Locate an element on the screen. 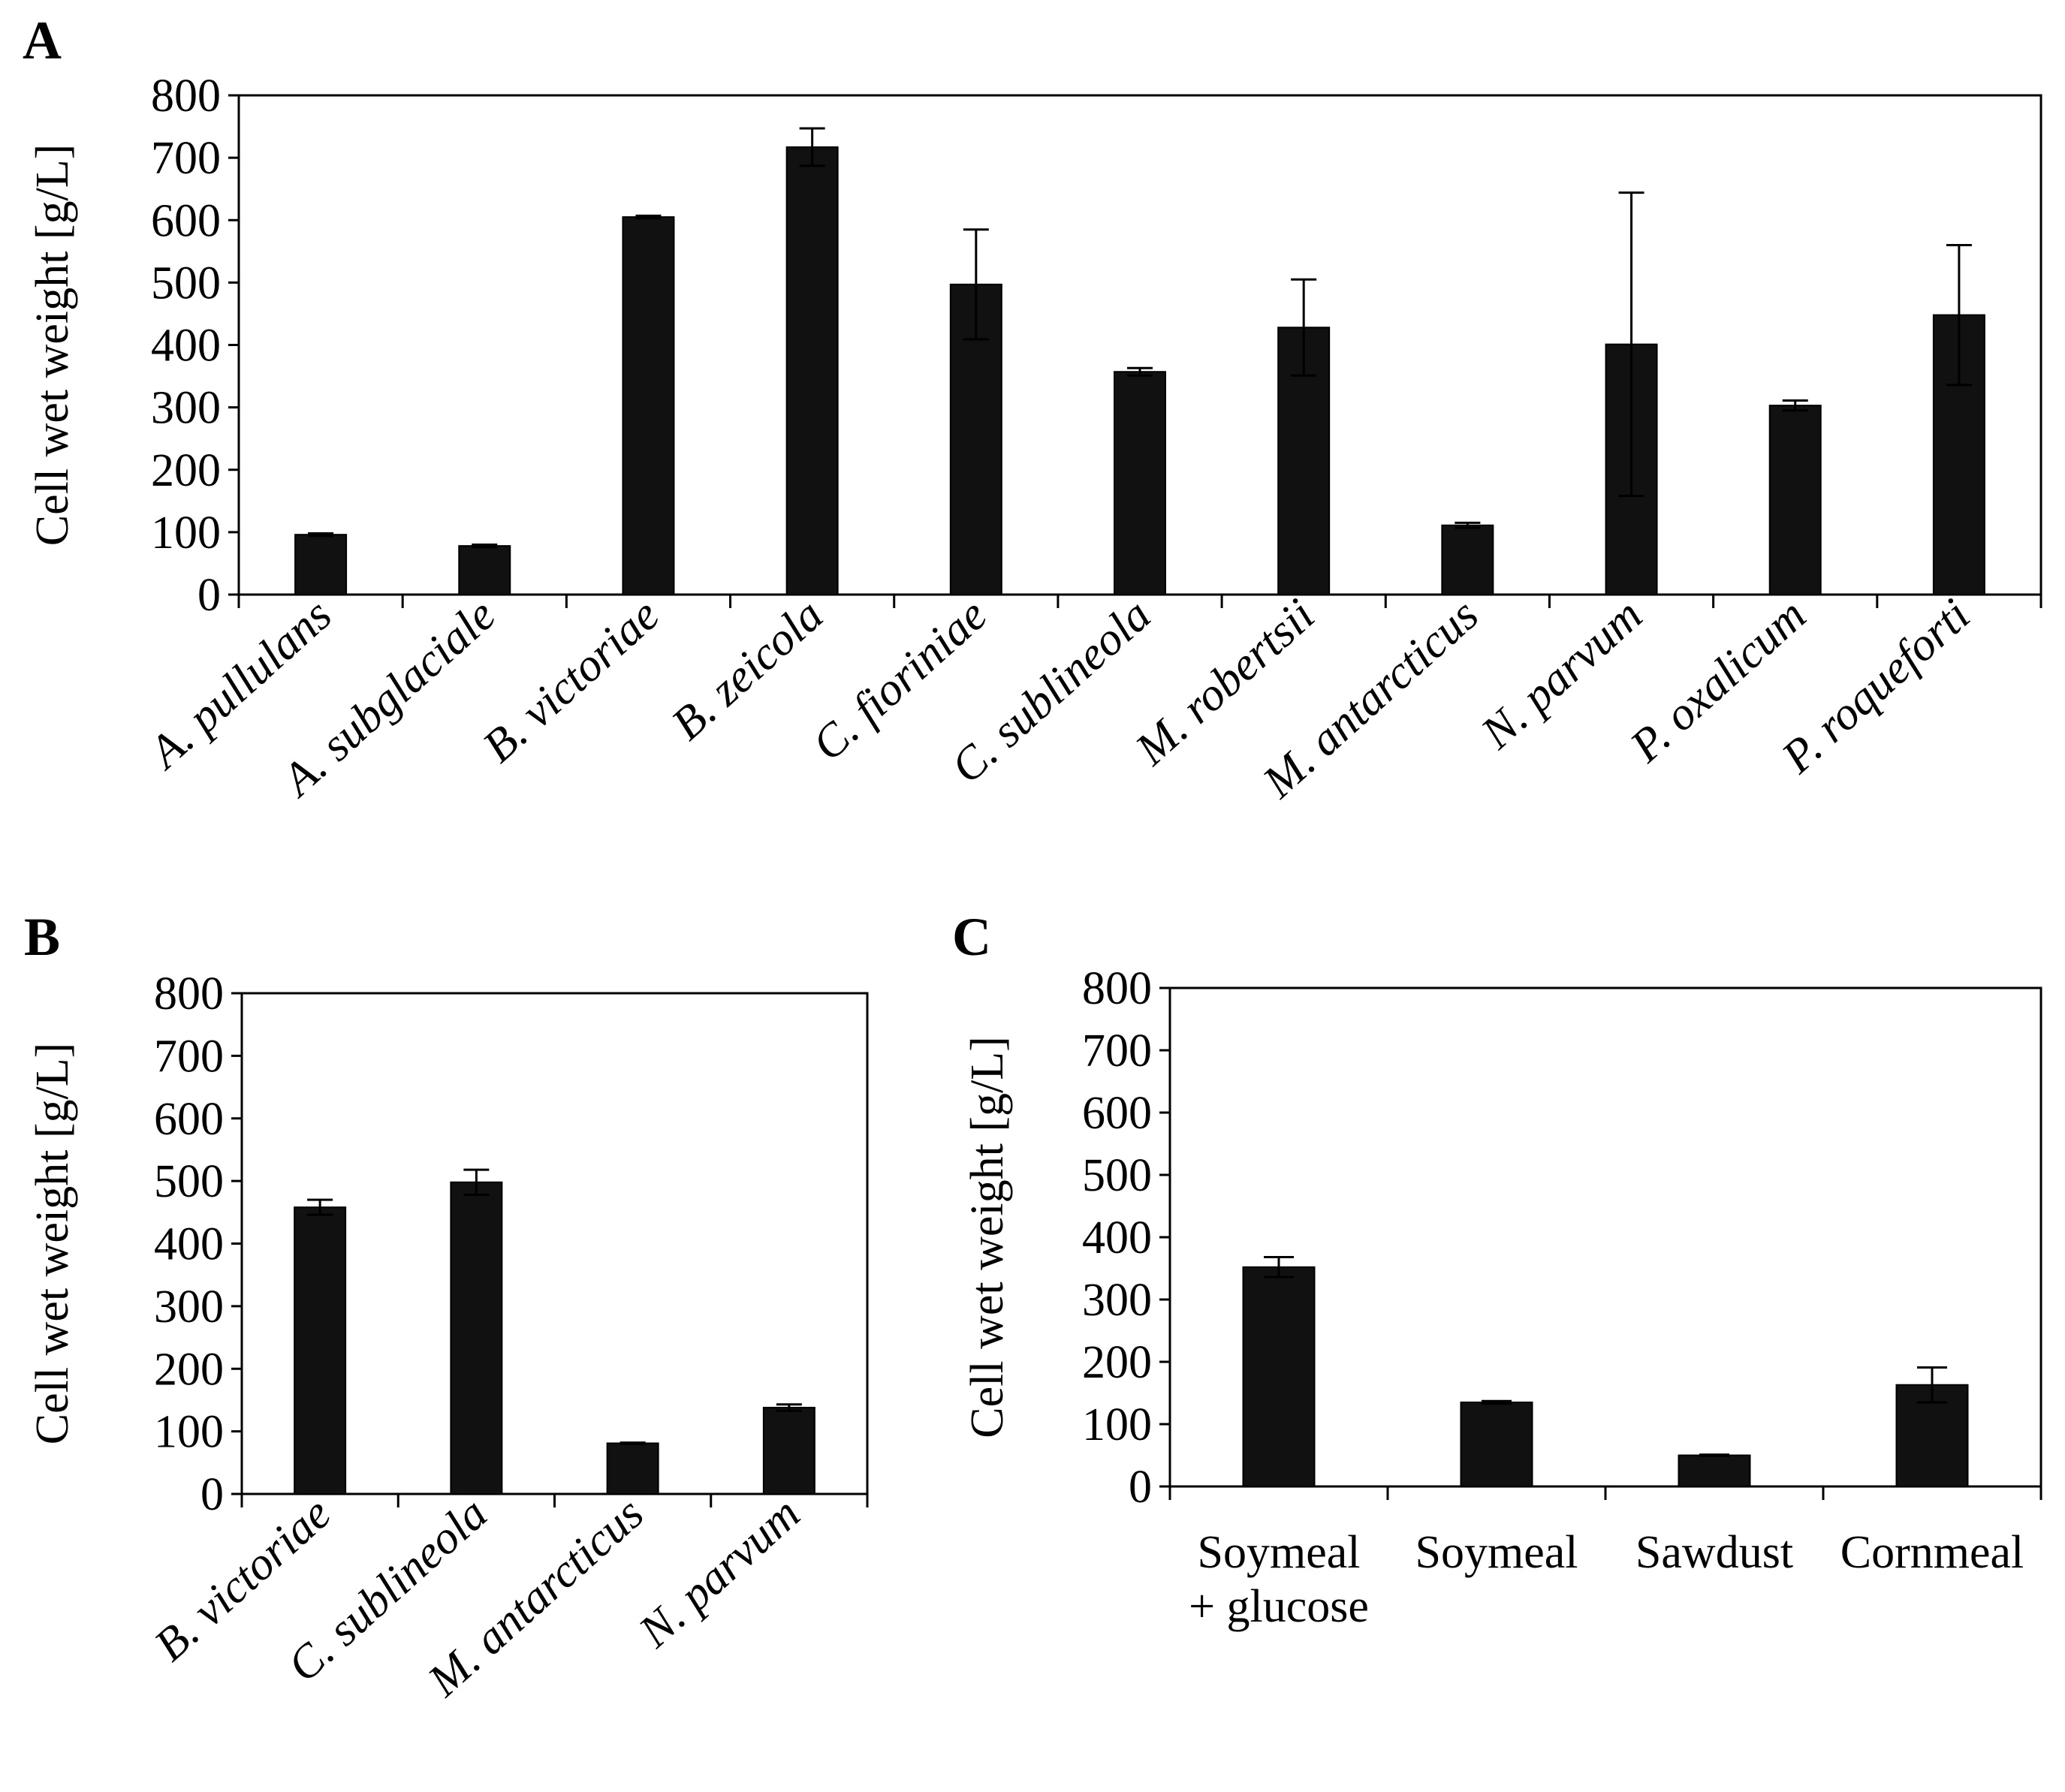 The width and height of the screenshot is (2065, 1792). x-category-label: B. victoriae is located at coordinates (570, 681).